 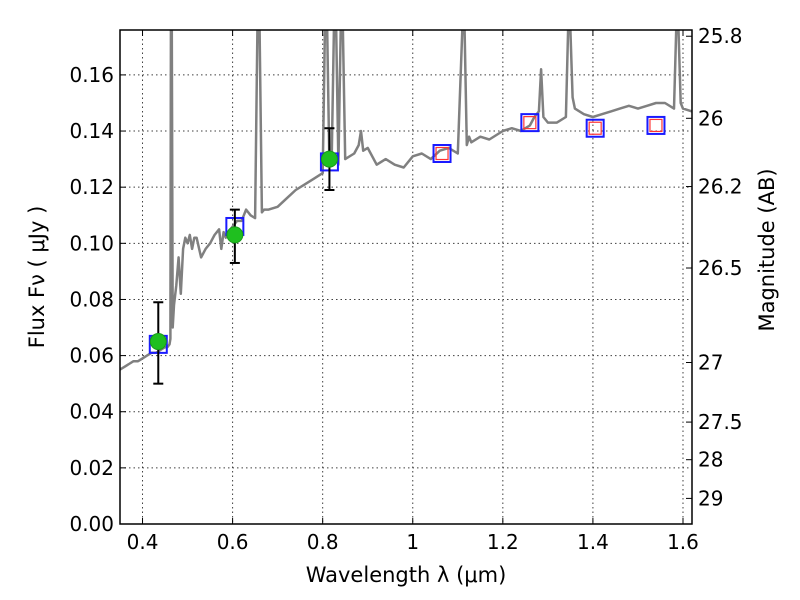 I want to click on y2-tick-label: 26.5, so click(x=720, y=268).